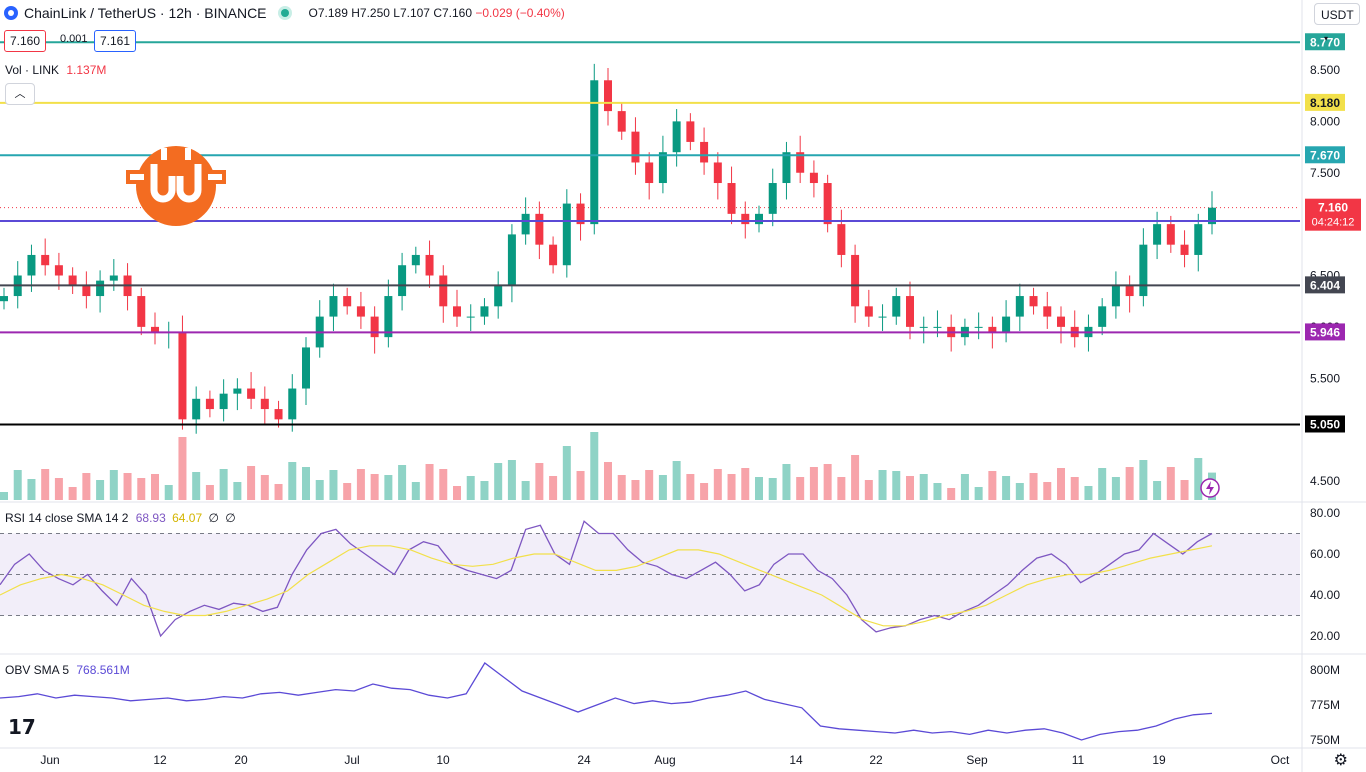 Image resolution: width=1366 pixels, height=772 pixels. What do you see at coordinates (55, 70) in the screenshot?
I see `volume-legend: Vol · LINK 1.137M` at bounding box center [55, 70].